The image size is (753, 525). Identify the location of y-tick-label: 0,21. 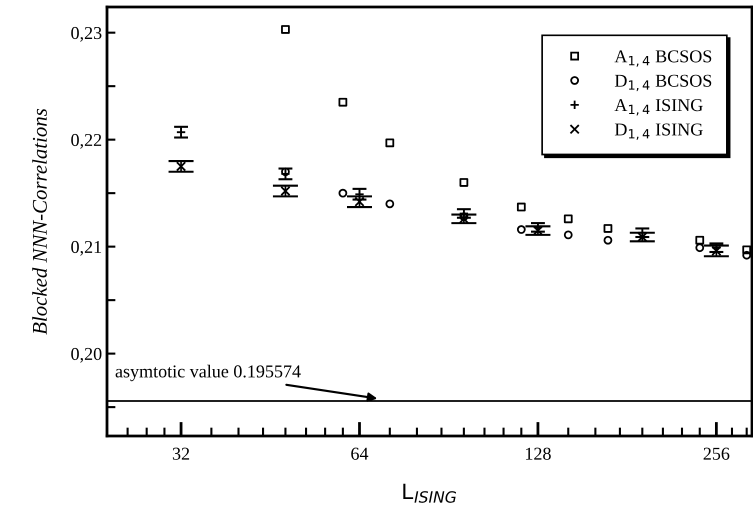
(86, 248).